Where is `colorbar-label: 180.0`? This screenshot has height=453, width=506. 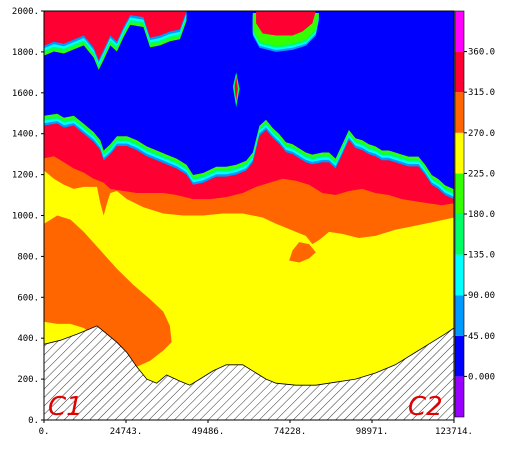 colorbar-label: 180.0 is located at coordinates (481, 215).